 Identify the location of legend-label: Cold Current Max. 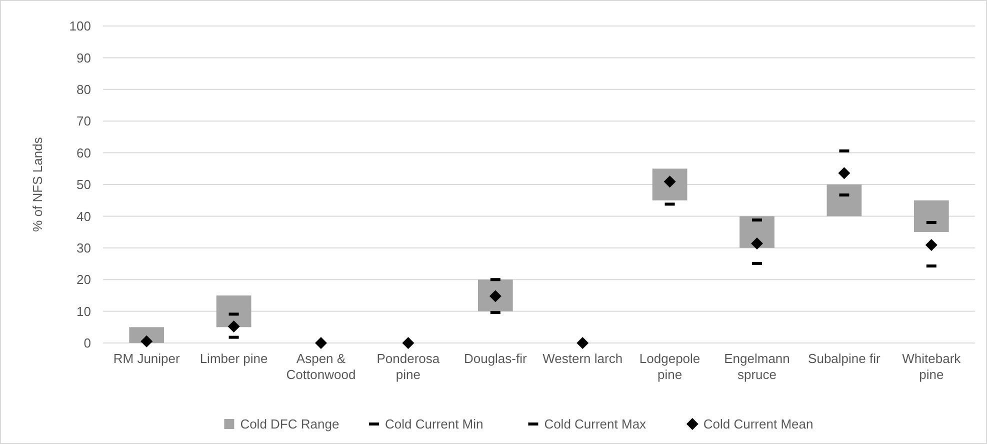
(595, 424).